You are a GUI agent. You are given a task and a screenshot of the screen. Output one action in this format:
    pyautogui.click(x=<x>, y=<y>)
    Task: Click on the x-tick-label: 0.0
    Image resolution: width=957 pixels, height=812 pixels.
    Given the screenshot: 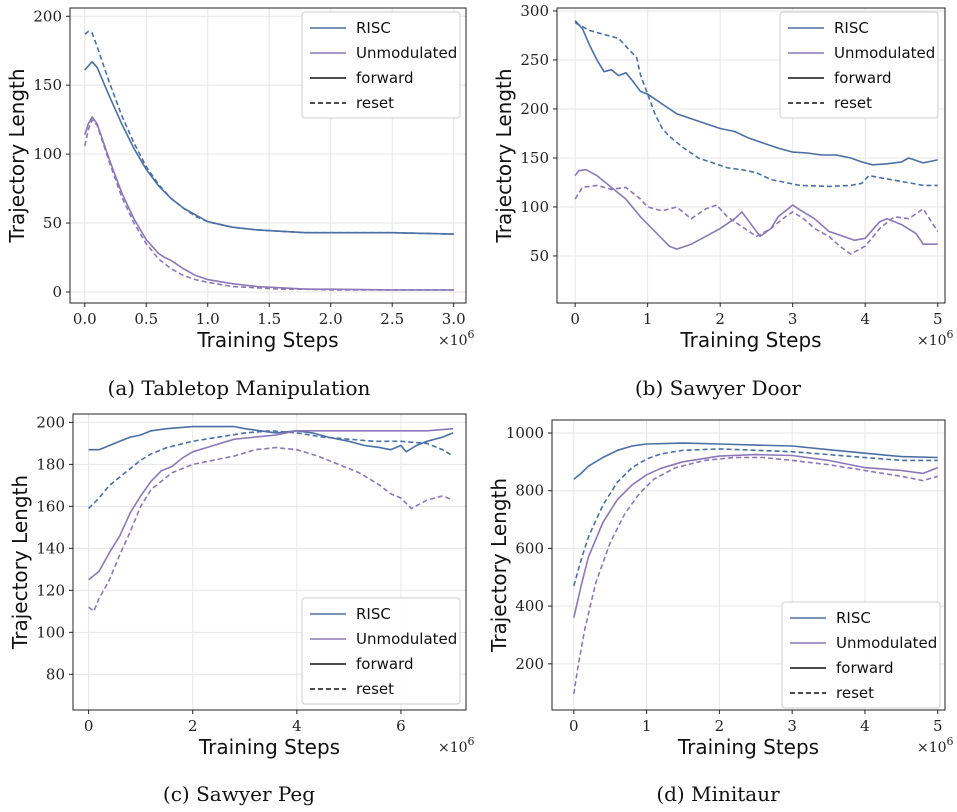 What is the action you would take?
    pyautogui.click(x=85, y=319)
    